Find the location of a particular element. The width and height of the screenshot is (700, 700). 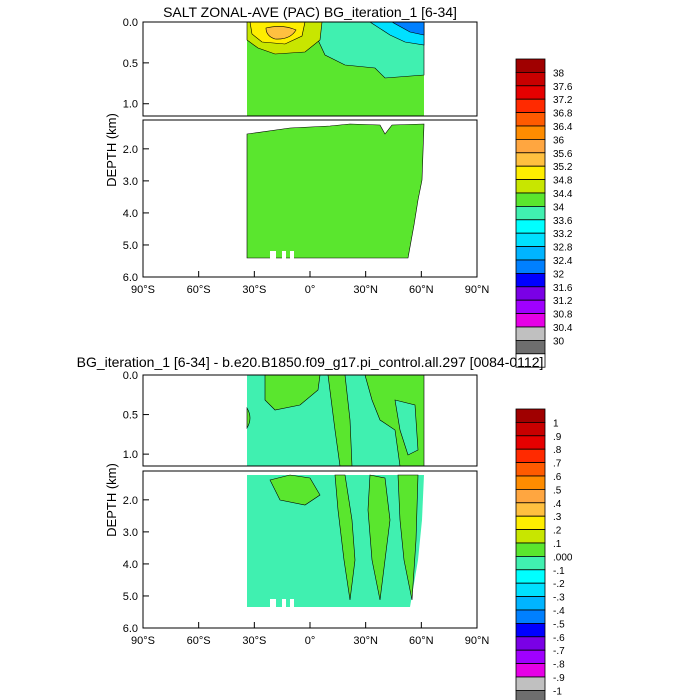

colorbar-label: .2 is located at coordinates (557, 531).